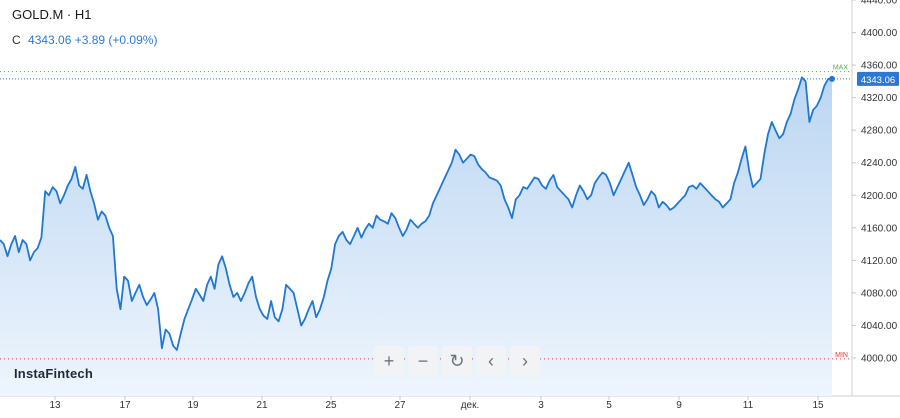  Describe the element at coordinates (841, 355) in the screenshot. I see `min-label: MIN` at that location.